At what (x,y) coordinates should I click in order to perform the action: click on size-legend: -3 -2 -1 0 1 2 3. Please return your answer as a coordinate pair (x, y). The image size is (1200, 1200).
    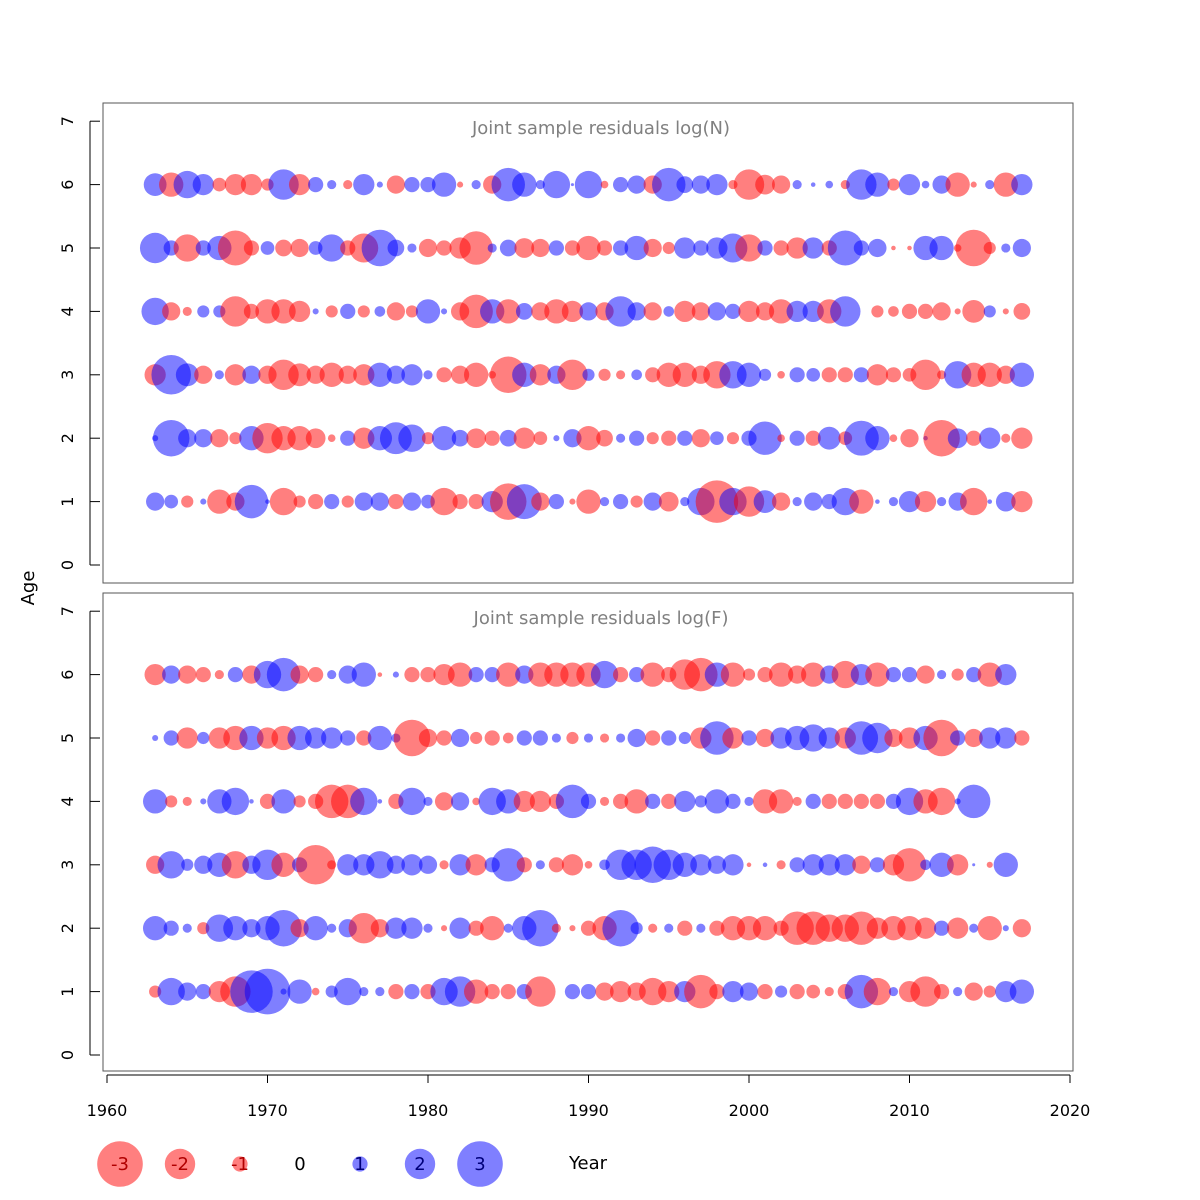
    Looking at the image, I should click on (300, 1164).